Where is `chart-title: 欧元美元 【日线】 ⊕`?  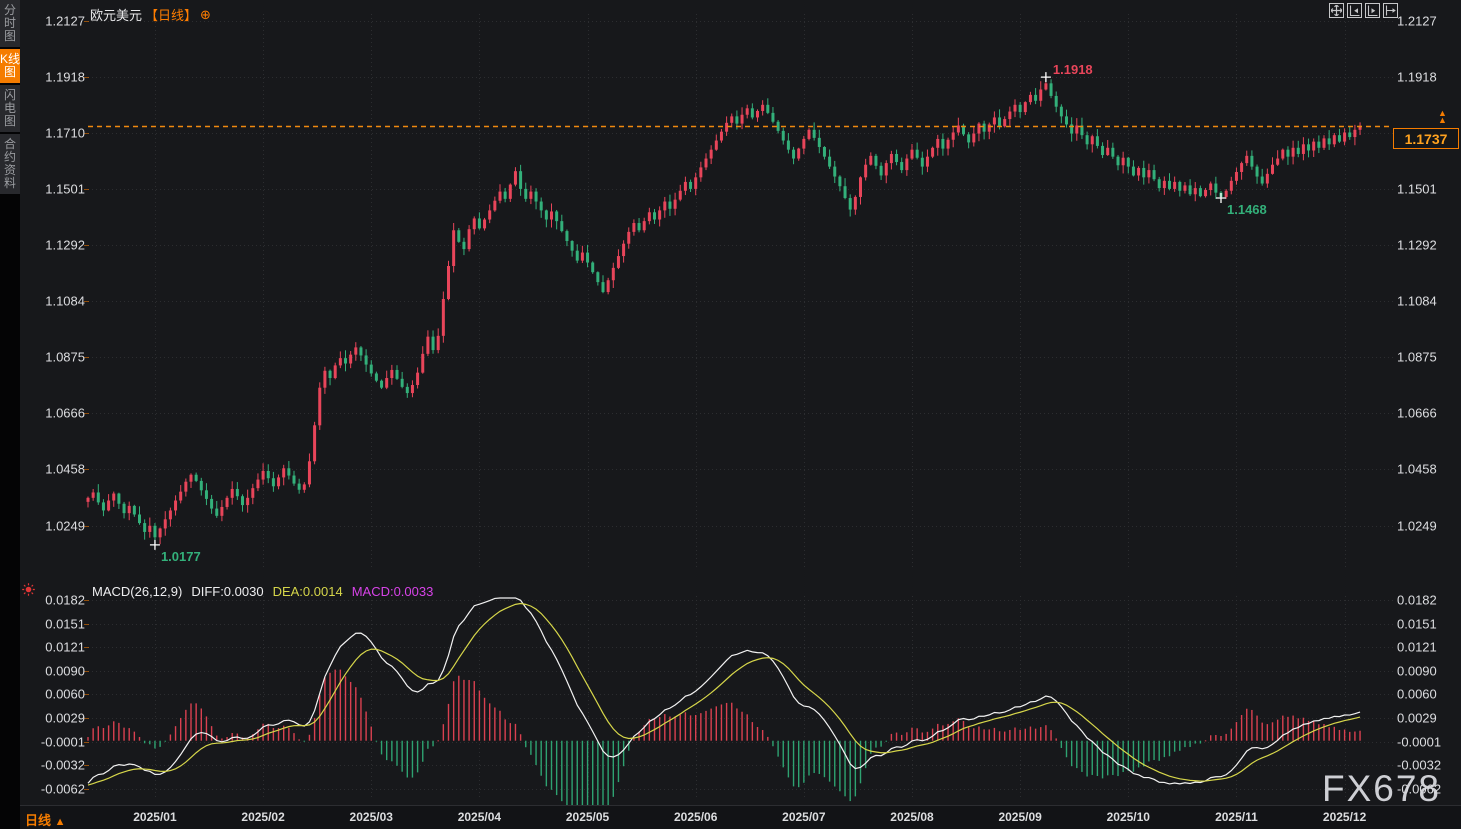
chart-title: 欧元美元 【日线】 ⊕ is located at coordinates (150, 14).